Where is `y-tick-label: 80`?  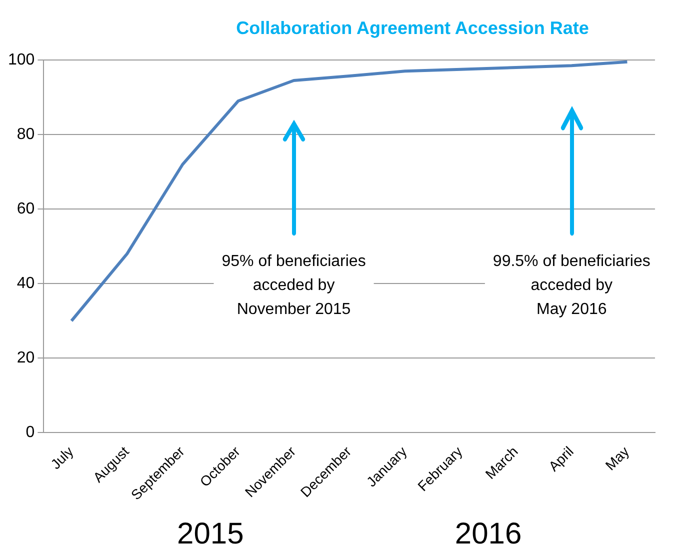
y-tick-label: 80 is located at coordinates (25, 134).